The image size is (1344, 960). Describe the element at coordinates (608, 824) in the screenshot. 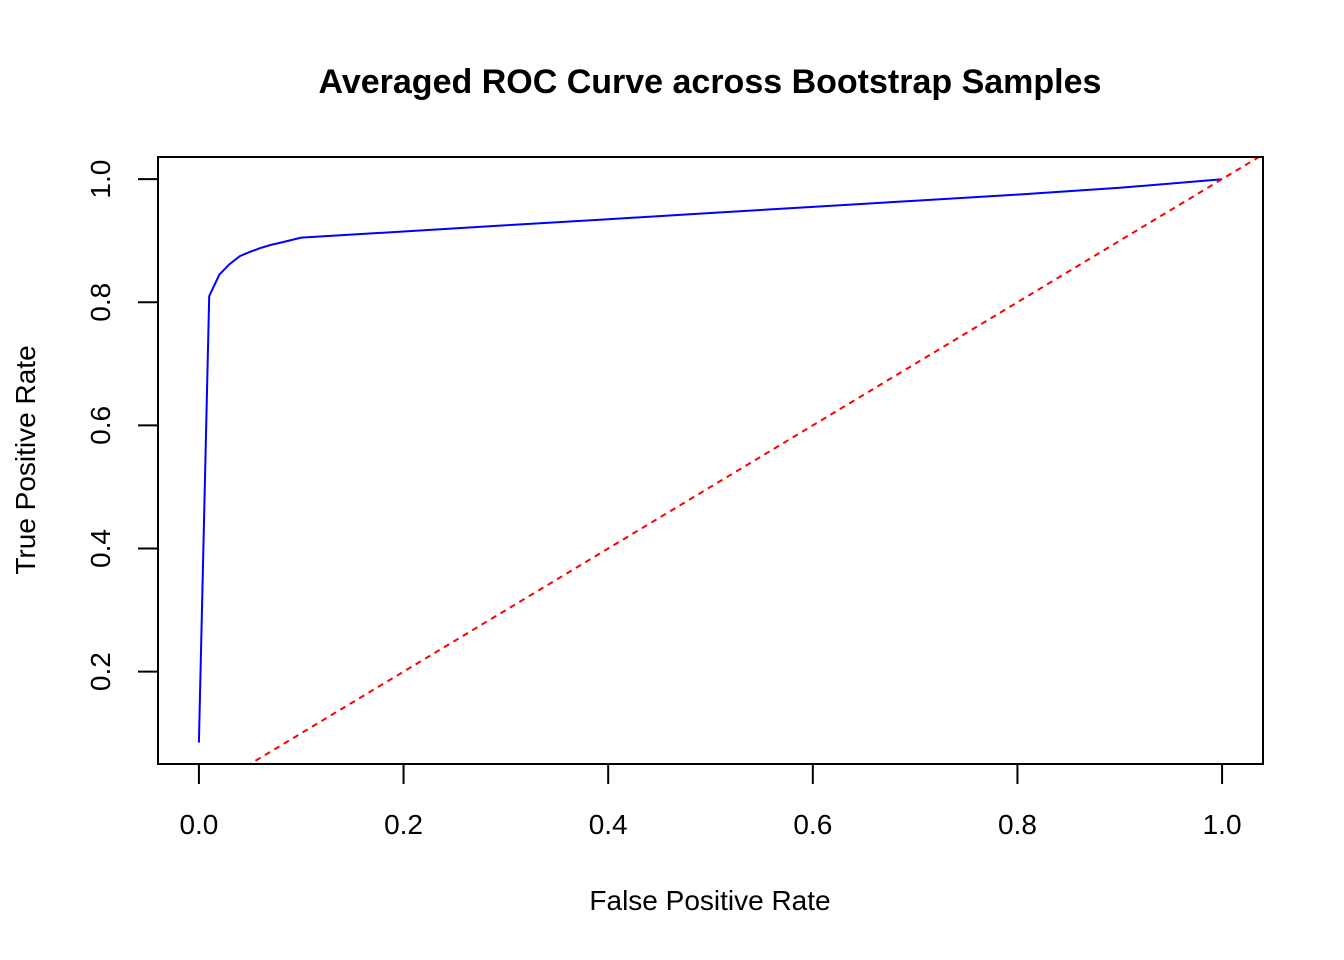

I see `x-tick-label: 0.4` at that location.